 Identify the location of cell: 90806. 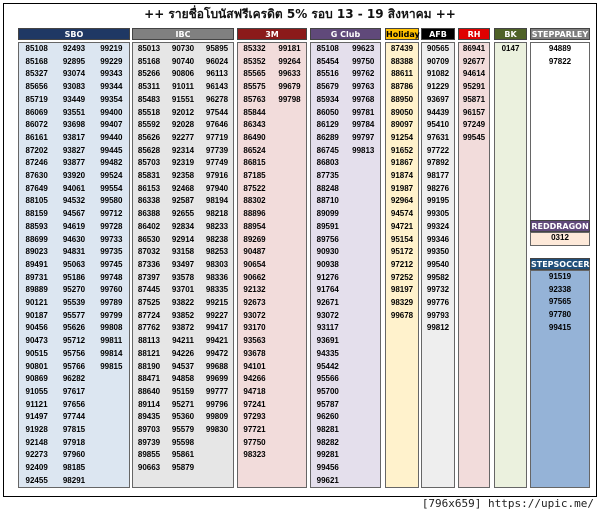
(183, 74).